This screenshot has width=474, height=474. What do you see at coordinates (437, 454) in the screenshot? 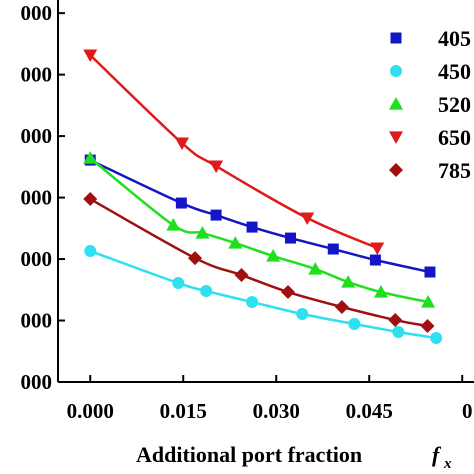
I see `x-axis-label-variable: f` at bounding box center [437, 454].